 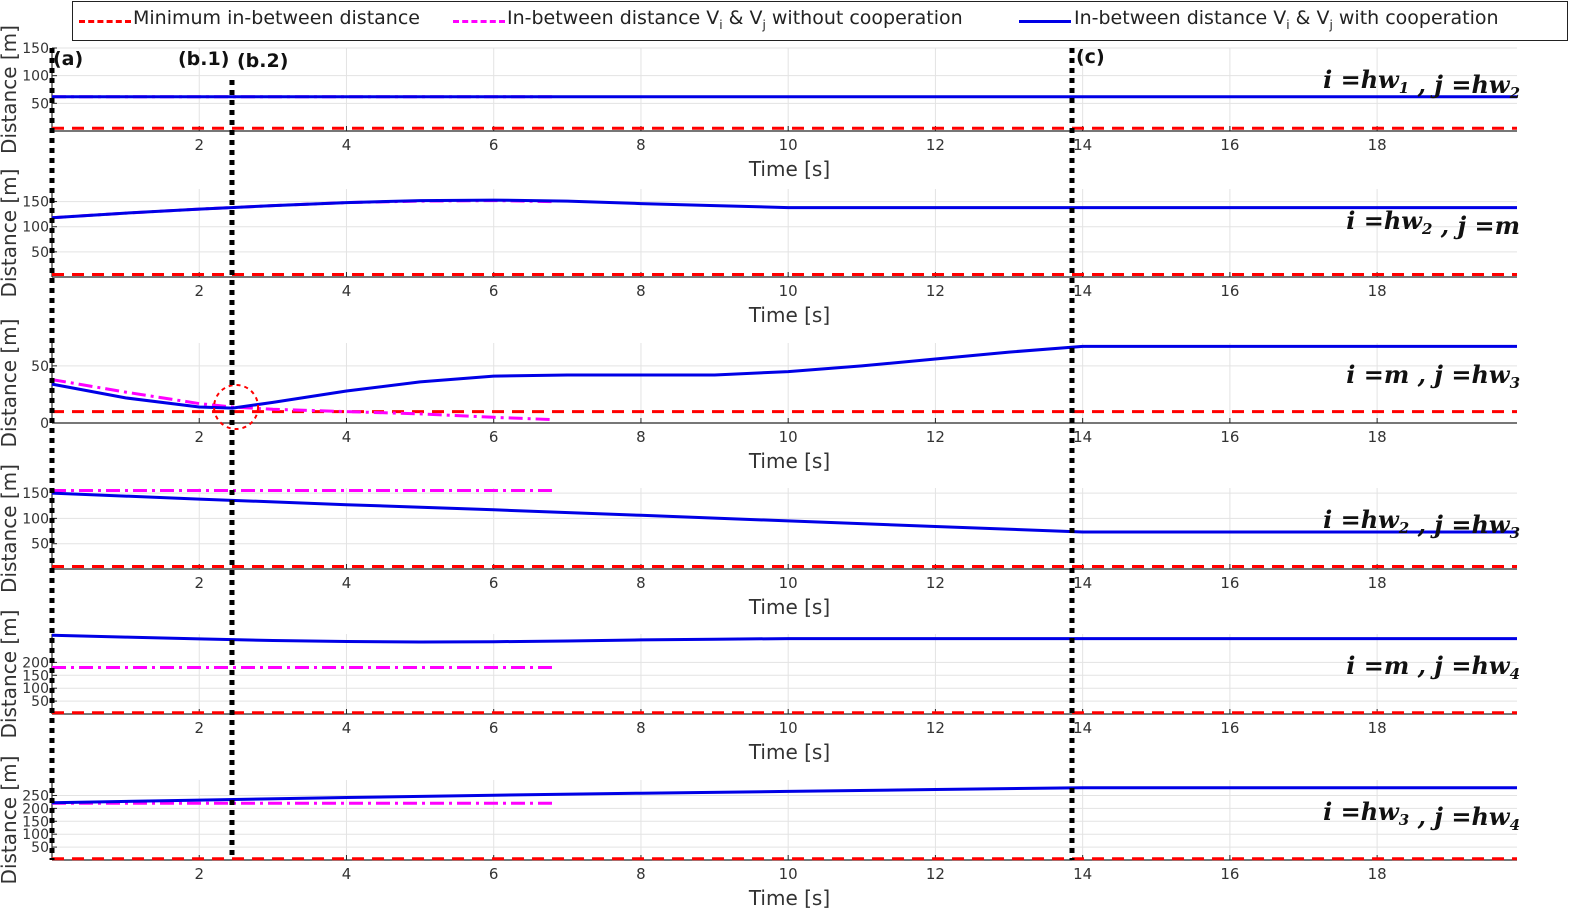 I want to click on event-marker-label: (a), so click(x=68, y=59).